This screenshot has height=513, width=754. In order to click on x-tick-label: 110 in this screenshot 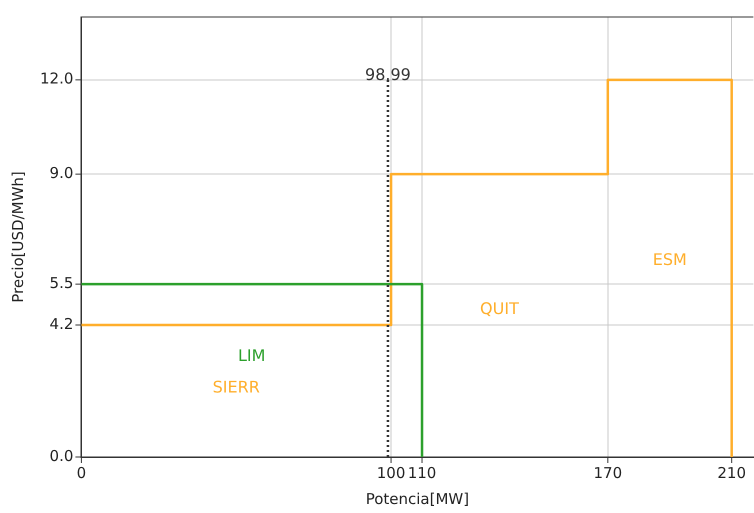, I will do `click(422, 473)`.